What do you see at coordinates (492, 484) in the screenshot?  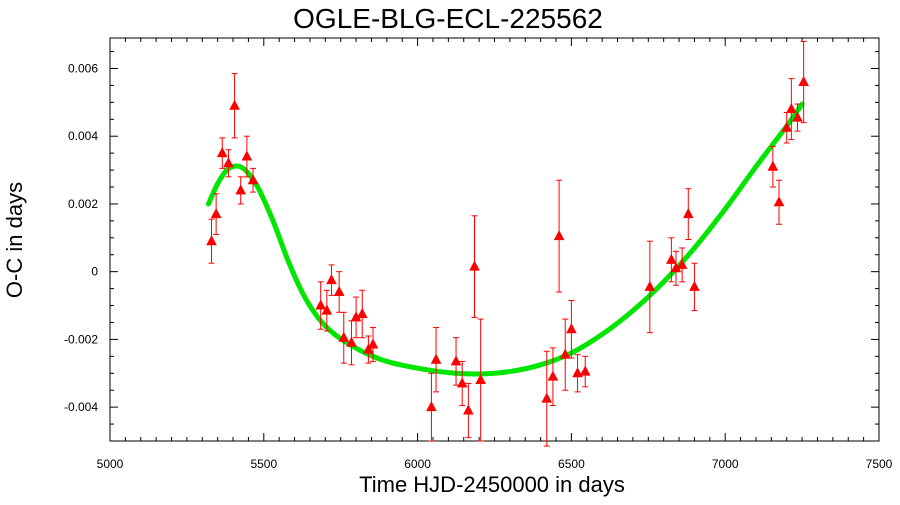 I see `x-axis-label: Time HJD-2450000 in days` at bounding box center [492, 484].